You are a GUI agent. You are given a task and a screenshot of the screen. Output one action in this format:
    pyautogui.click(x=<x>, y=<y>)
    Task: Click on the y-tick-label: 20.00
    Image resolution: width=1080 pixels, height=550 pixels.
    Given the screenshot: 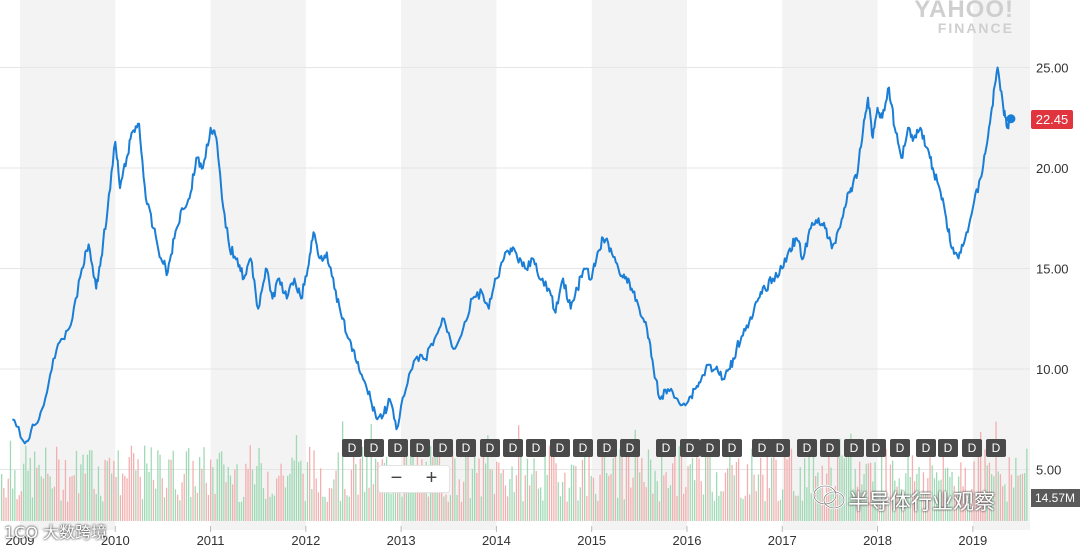 What is the action you would take?
    pyautogui.click(x=1052, y=168)
    